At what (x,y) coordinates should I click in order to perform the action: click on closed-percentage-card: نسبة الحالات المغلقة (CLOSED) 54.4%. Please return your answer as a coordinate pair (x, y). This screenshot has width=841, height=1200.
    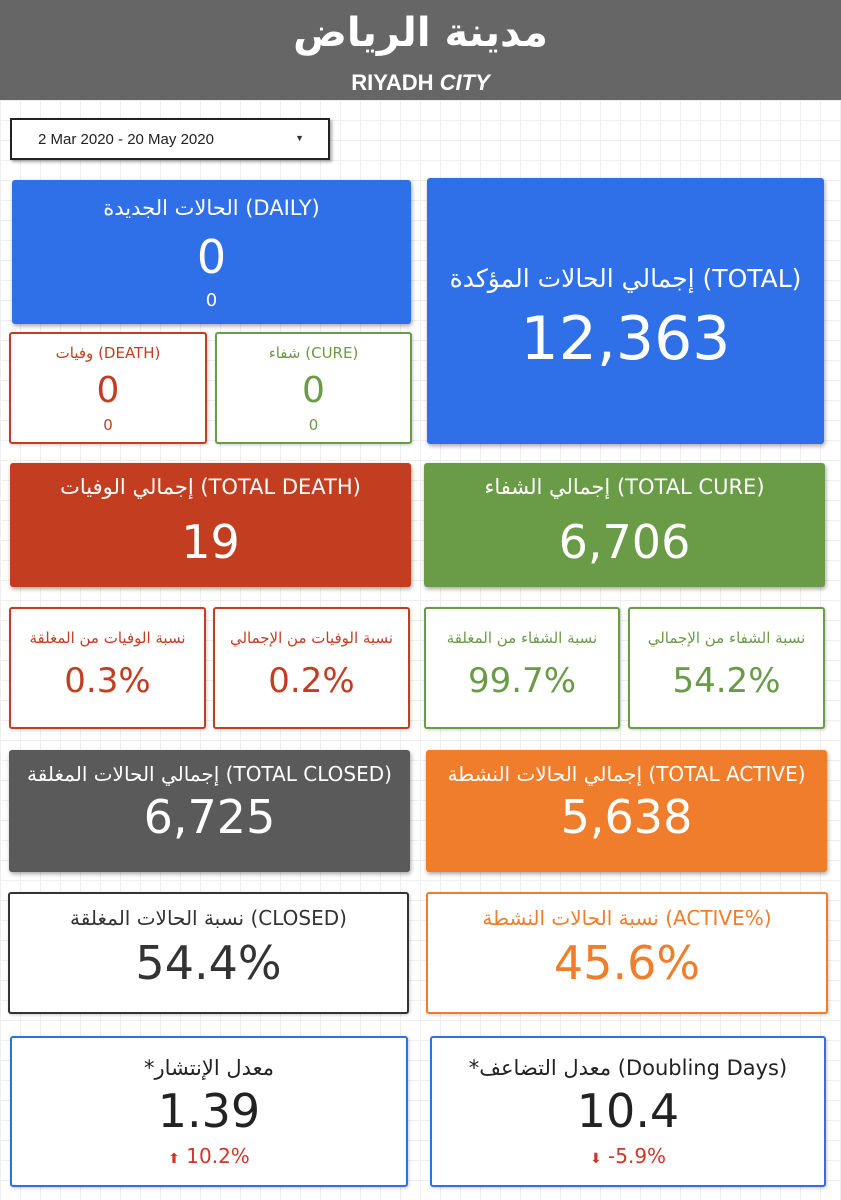
    Looking at the image, I should click on (208, 953).